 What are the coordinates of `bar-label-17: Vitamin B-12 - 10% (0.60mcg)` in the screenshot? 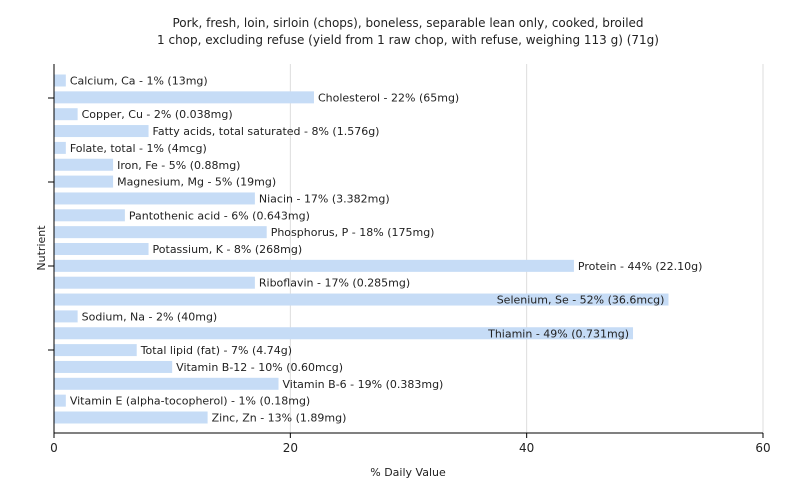 It's located at (259, 367).